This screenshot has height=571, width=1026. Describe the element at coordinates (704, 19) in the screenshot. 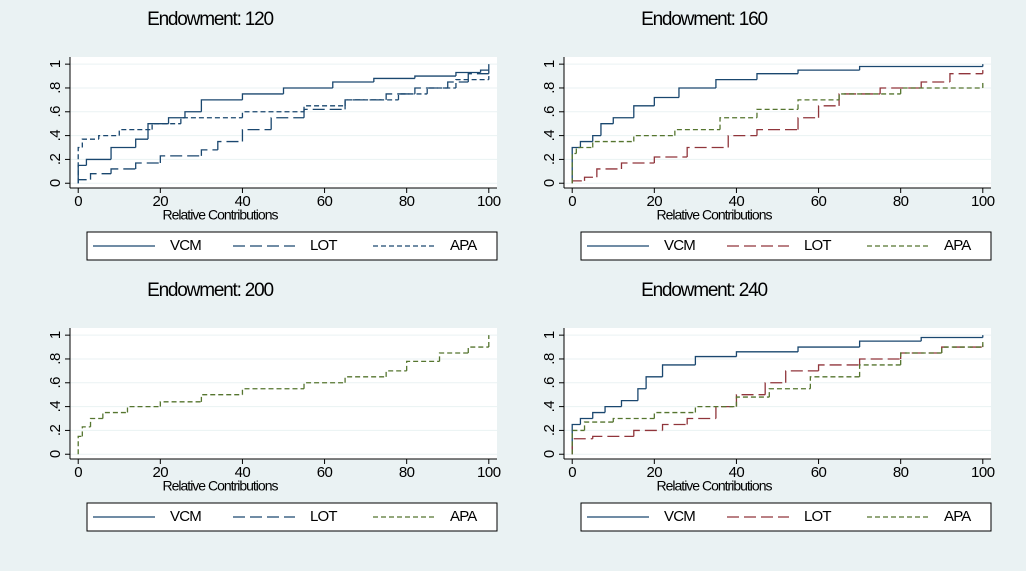

I see `panel-title: Endowment: 160` at that location.